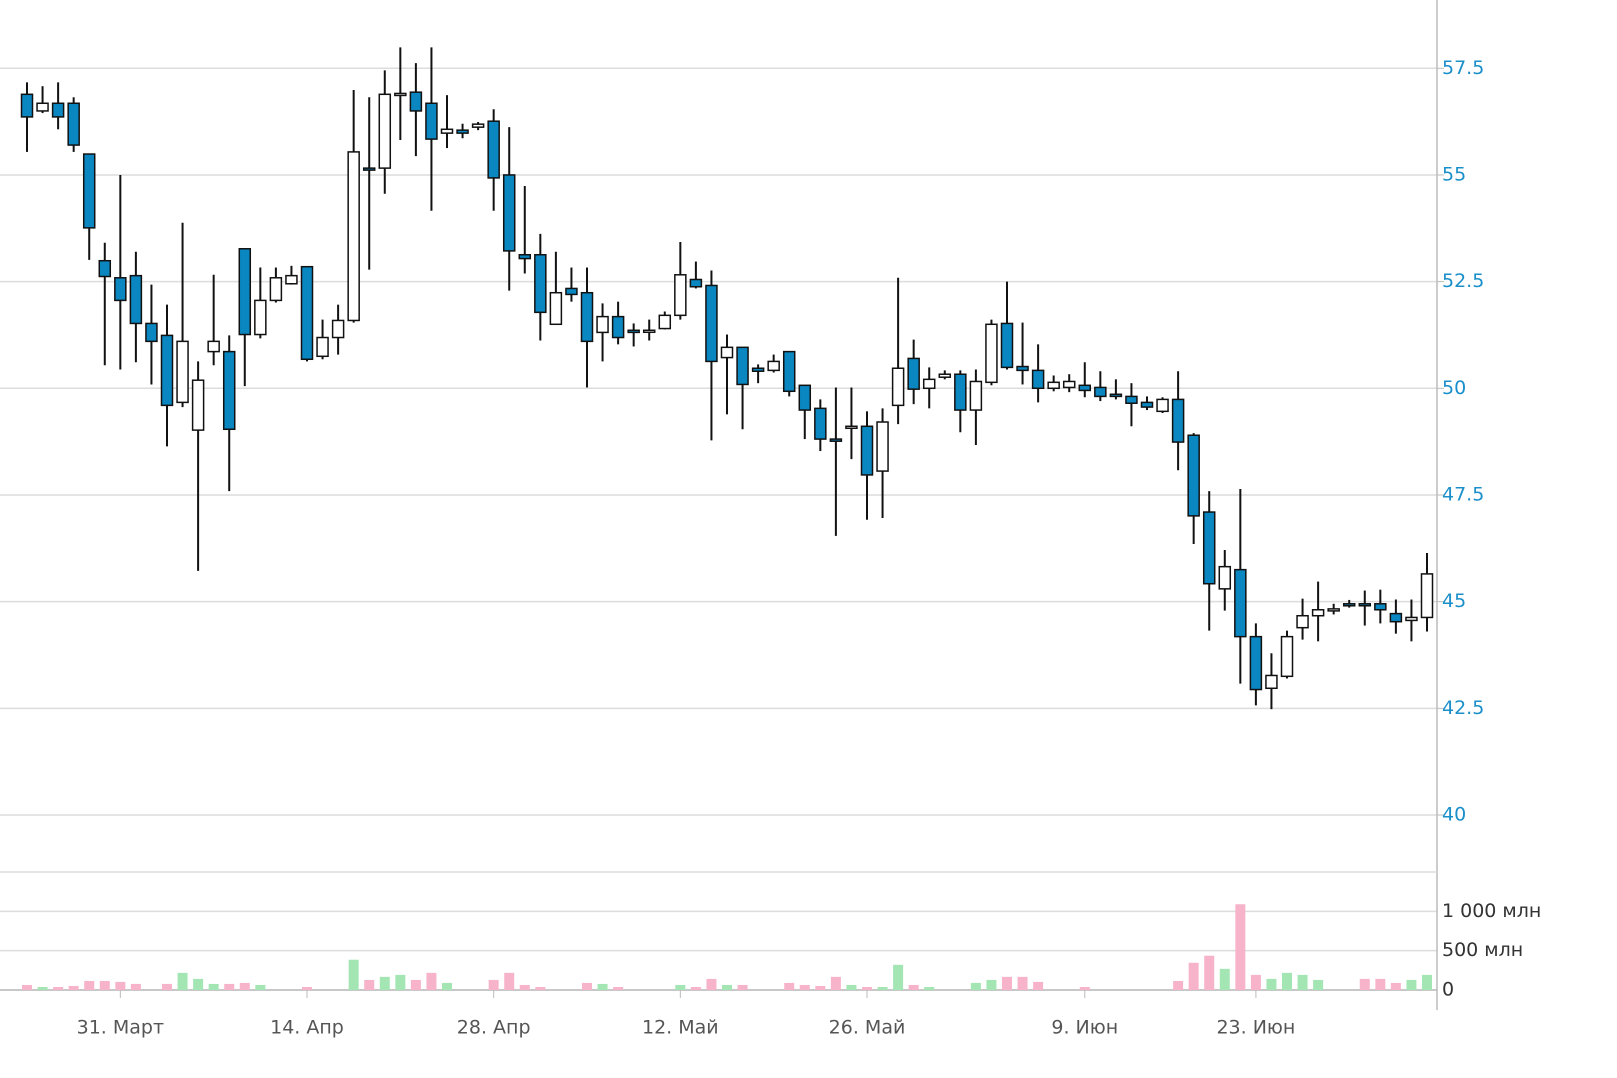 This screenshot has height=1078, width=1617. What do you see at coordinates (307, 1028) in the screenshot?
I see `x-tick-label: 14. Апр` at bounding box center [307, 1028].